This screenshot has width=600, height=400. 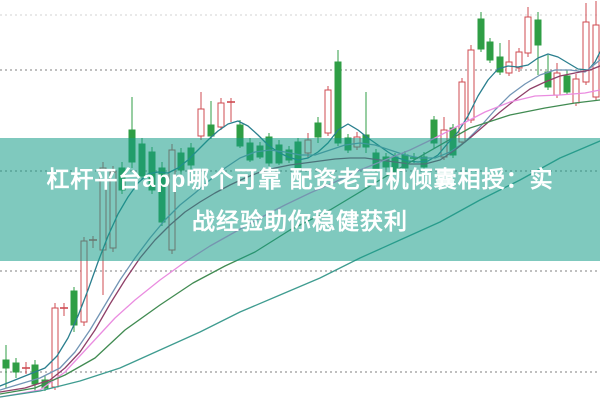 What do you see at coordinates (300, 220) in the screenshot?
I see `headline-line-2: 战经验助你稳健获利` at bounding box center [300, 220].